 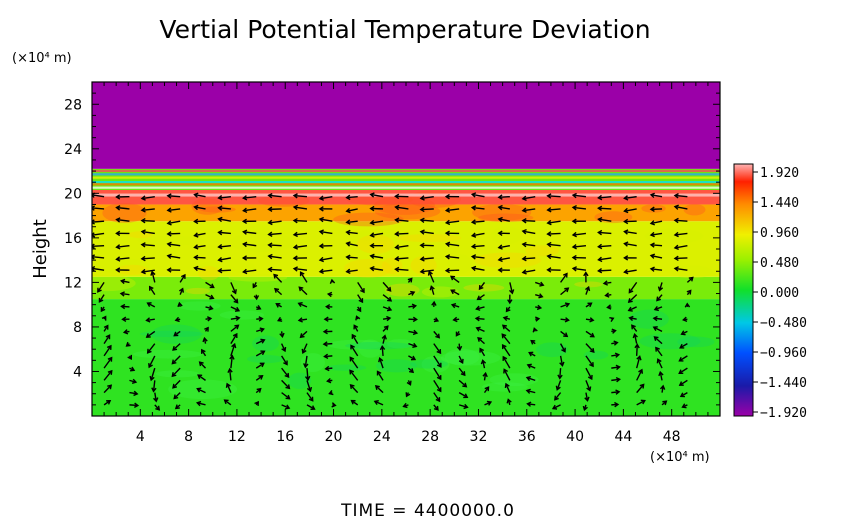 What do you see at coordinates (672, 437) in the screenshot?
I see `x-tick-label-11: 48` at bounding box center [672, 437].